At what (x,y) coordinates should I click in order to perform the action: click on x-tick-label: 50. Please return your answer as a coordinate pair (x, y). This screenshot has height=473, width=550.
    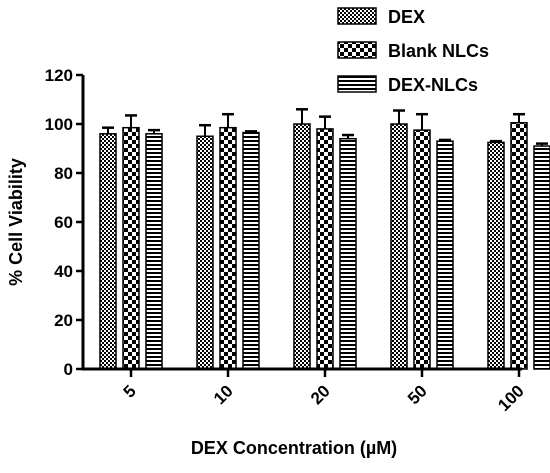
    Looking at the image, I should click on (417, 394).